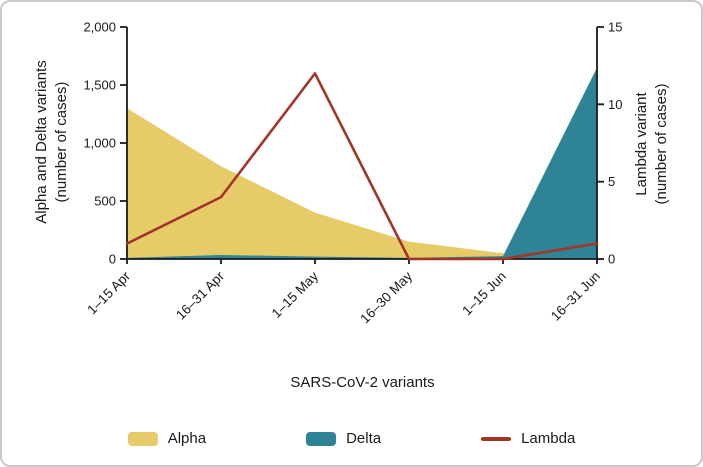  Describe the element at coordinates (99, 143) in the screenshot. I see `left-tick-label: 1,000` at that location.